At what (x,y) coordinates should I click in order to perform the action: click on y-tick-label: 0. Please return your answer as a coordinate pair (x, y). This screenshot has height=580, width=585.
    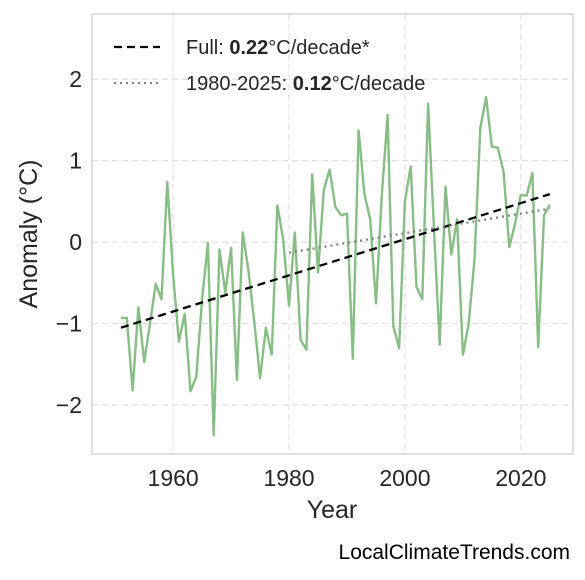
    Looking at the image, I should click on (75, 242).